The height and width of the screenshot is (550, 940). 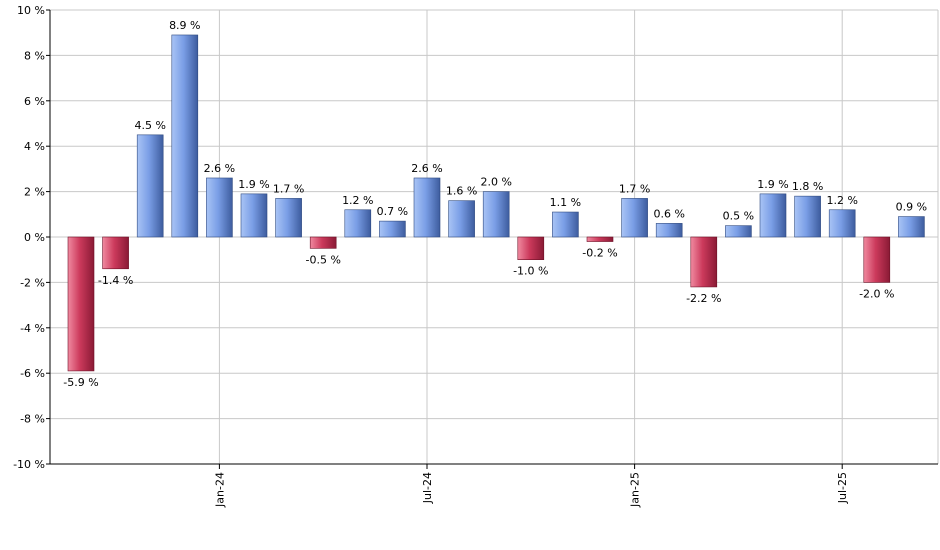 I want to click on y-tick-label: -4 %, so click(x=32, y=328).